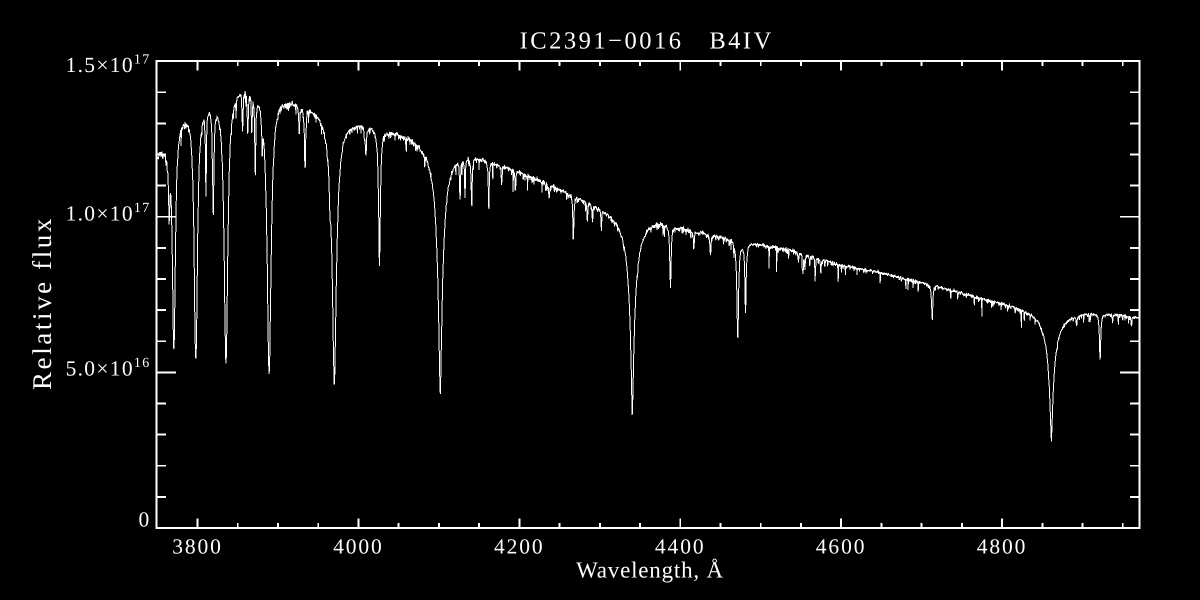 Image resolution: width=1200 pixels, height=600 pixels. What do you see at coordinates (841, 547) in the screenshot?
I see `svg-text: 4600` at bounding box center [841, 547].